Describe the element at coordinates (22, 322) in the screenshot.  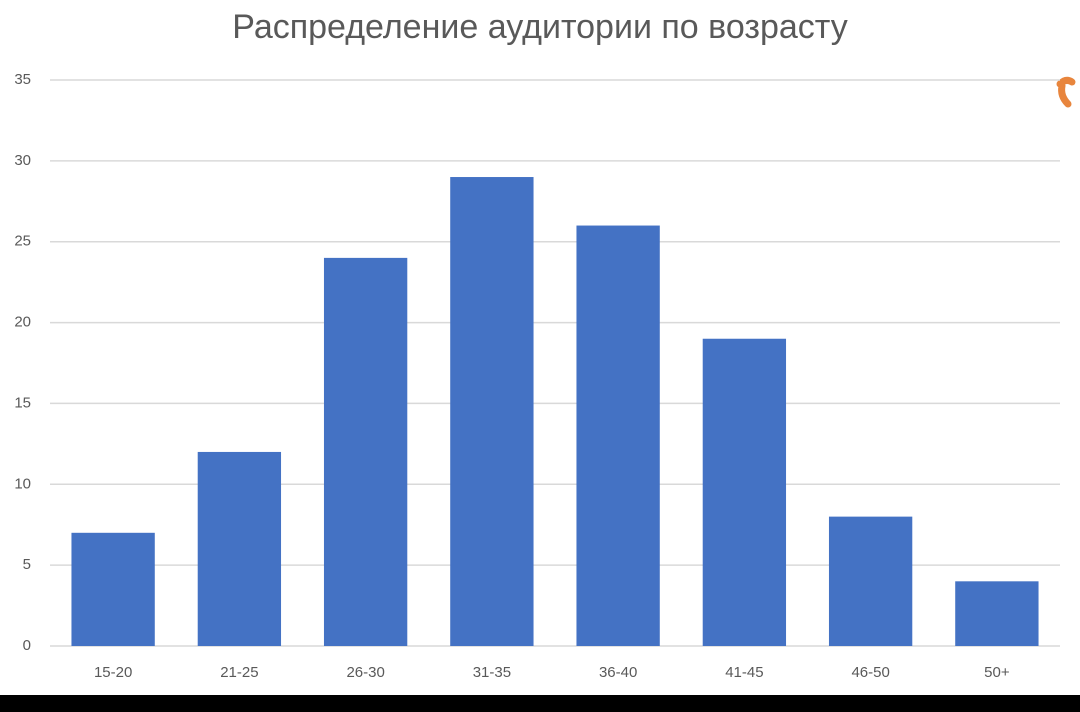
I see `y-tick-label: 20` at that location.